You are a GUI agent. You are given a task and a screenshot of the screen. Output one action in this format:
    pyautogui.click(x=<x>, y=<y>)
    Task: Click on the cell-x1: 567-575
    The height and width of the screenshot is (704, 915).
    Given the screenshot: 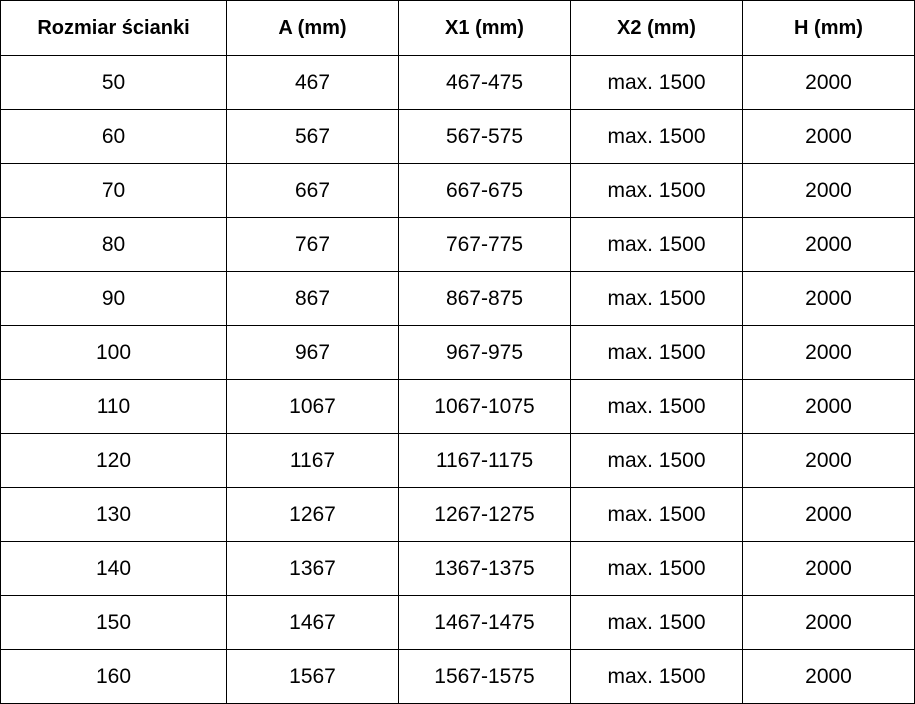 What is the action you would take?
    pyautogui.click(x=484, y=136)
    